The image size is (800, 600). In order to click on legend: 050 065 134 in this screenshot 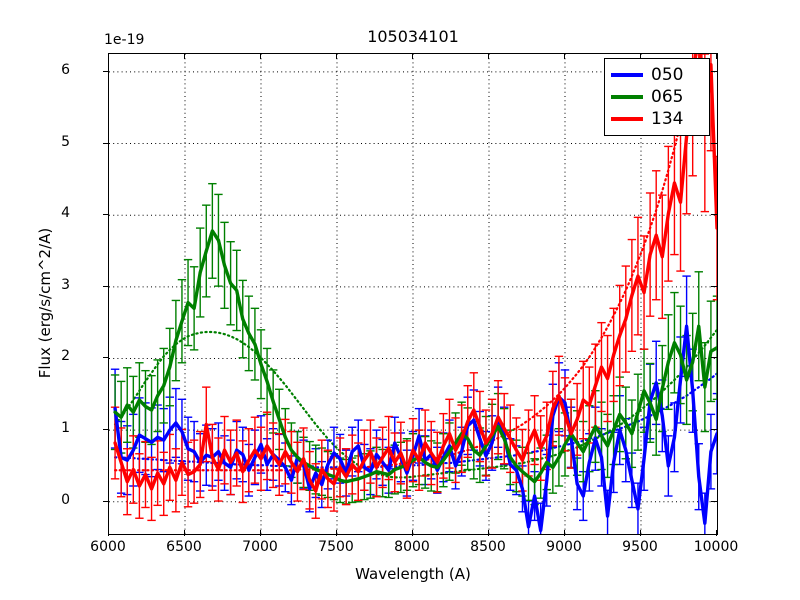, I will do `click(657, 97)`.